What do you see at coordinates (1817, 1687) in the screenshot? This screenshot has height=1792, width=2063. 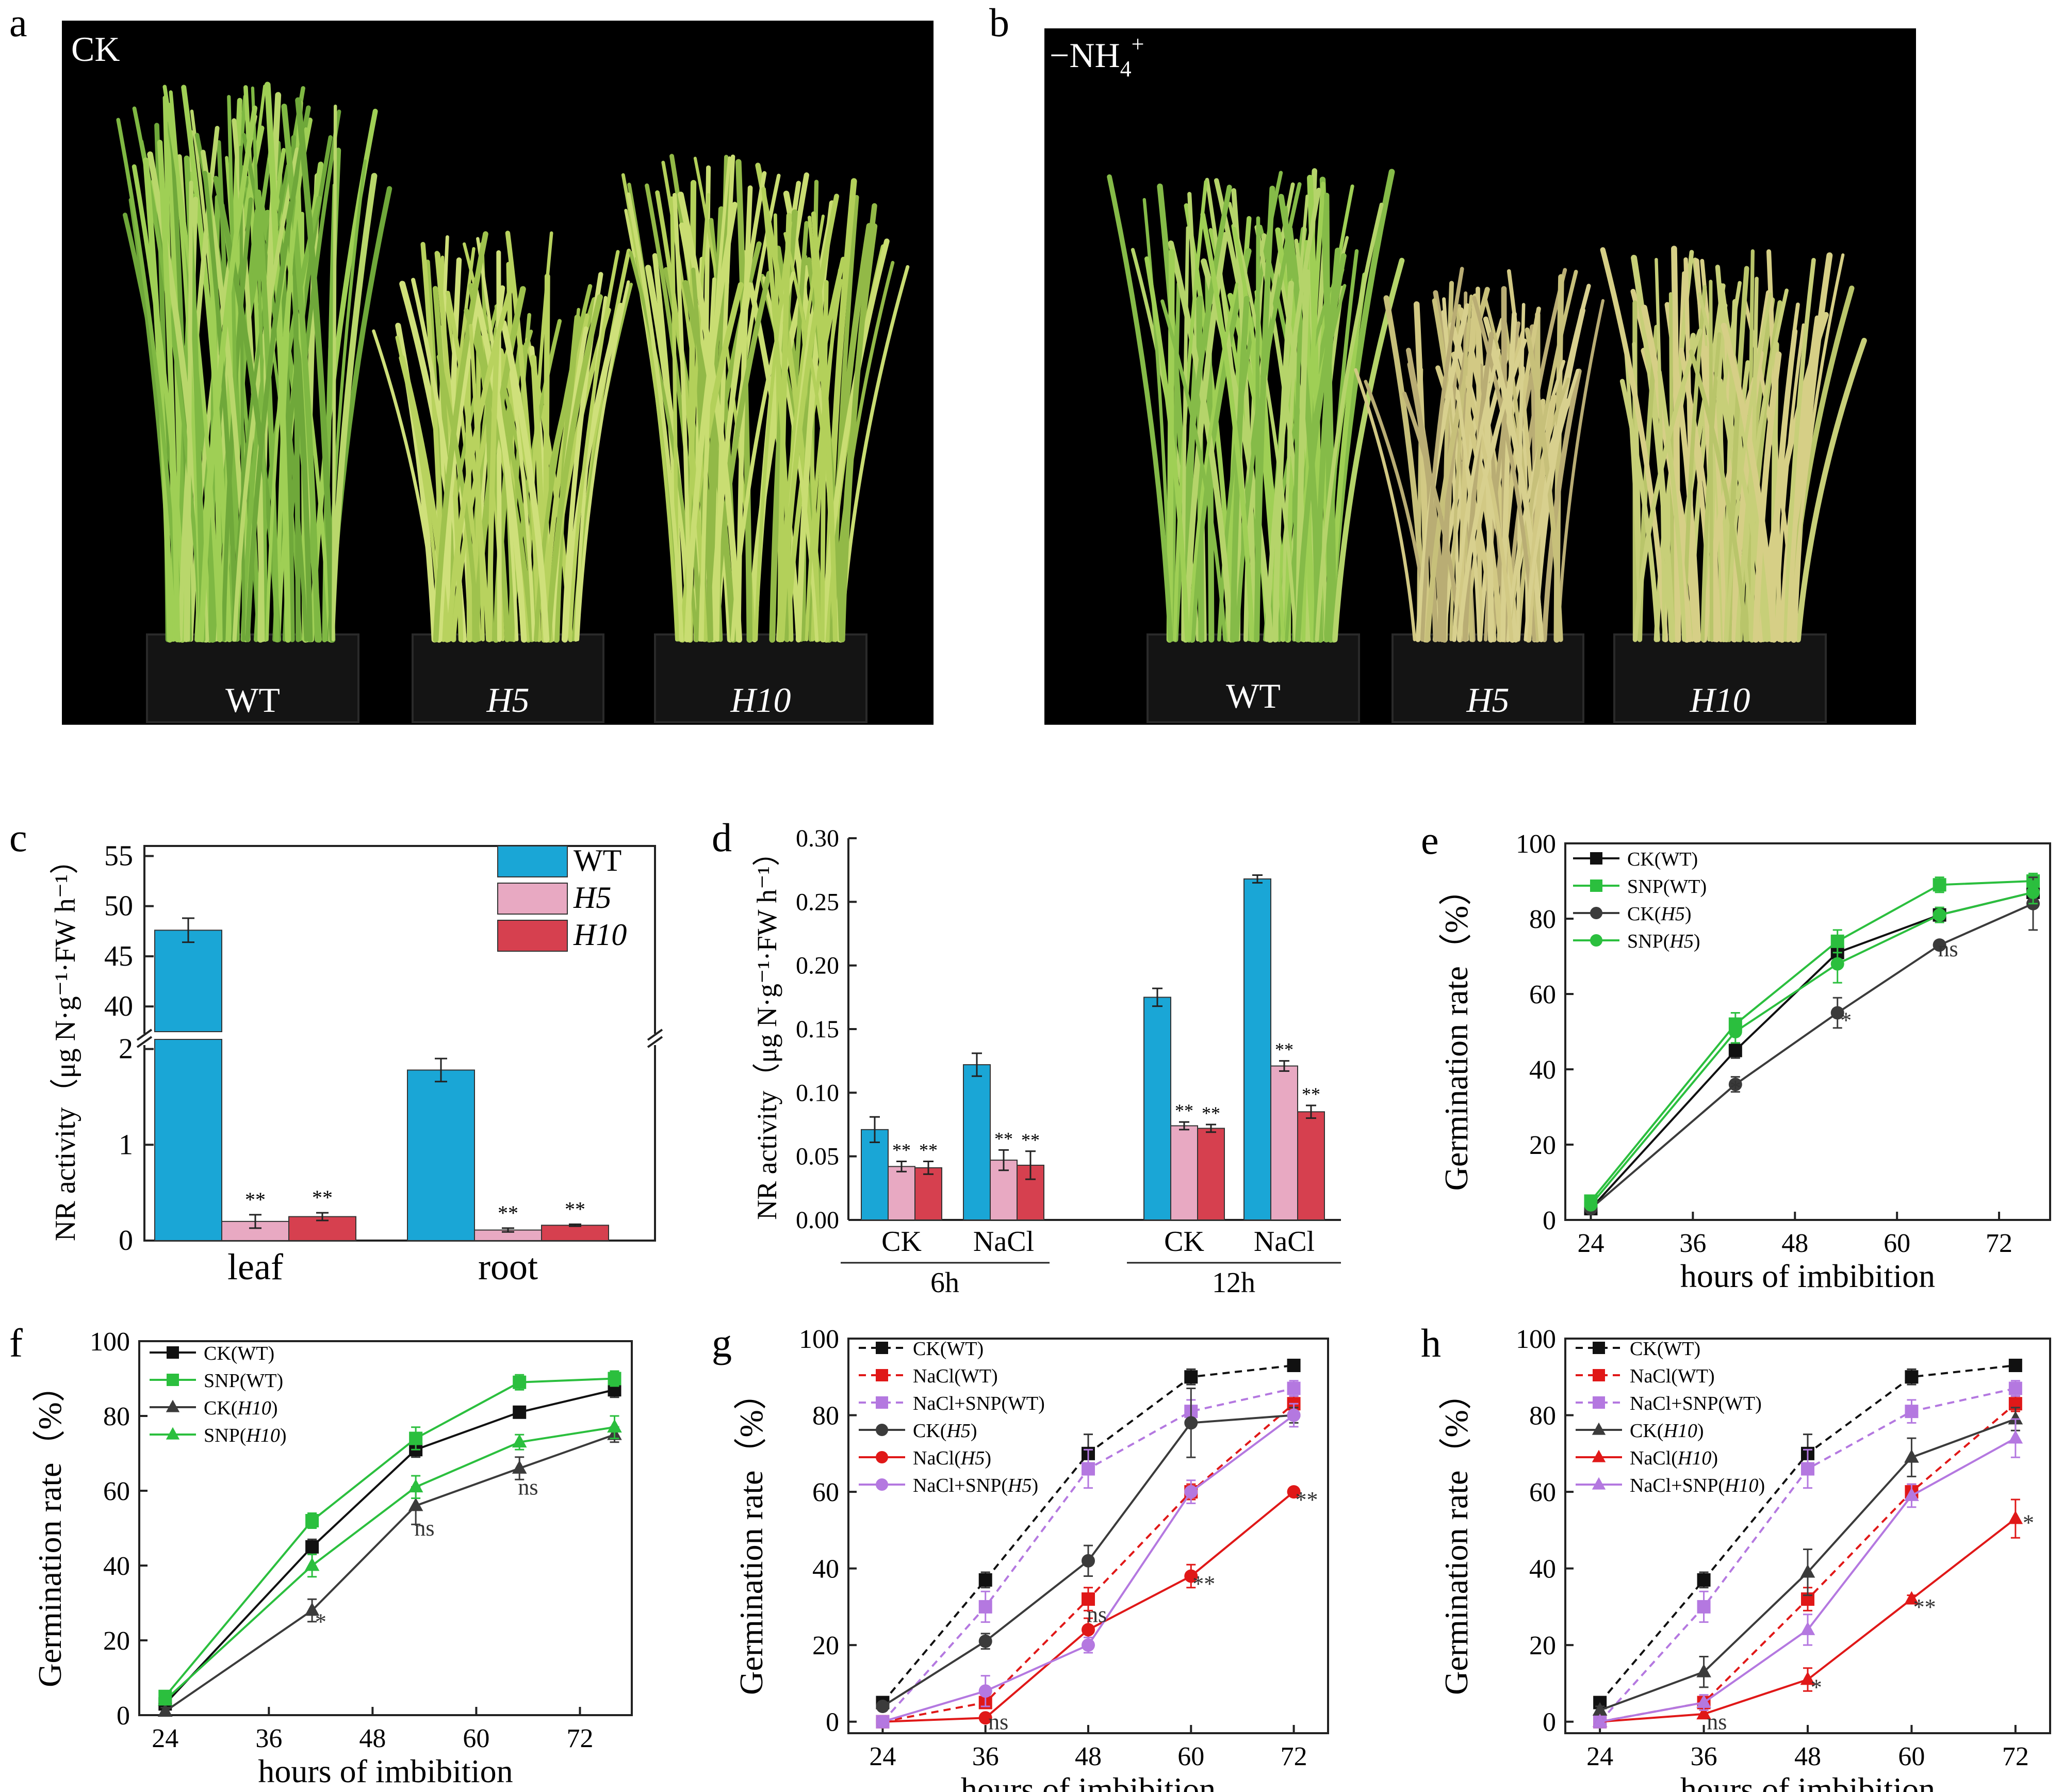 I see `significance-label: *` at bounding box center [1817, 1687].